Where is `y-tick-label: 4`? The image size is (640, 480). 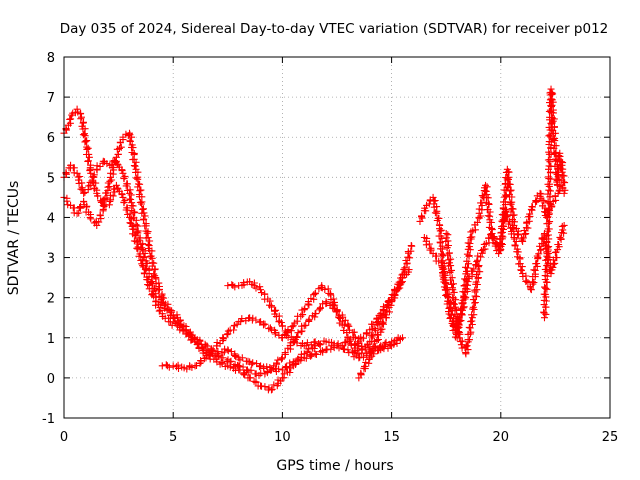
y-tick-label: 4 is located at coordinates (51, 218).